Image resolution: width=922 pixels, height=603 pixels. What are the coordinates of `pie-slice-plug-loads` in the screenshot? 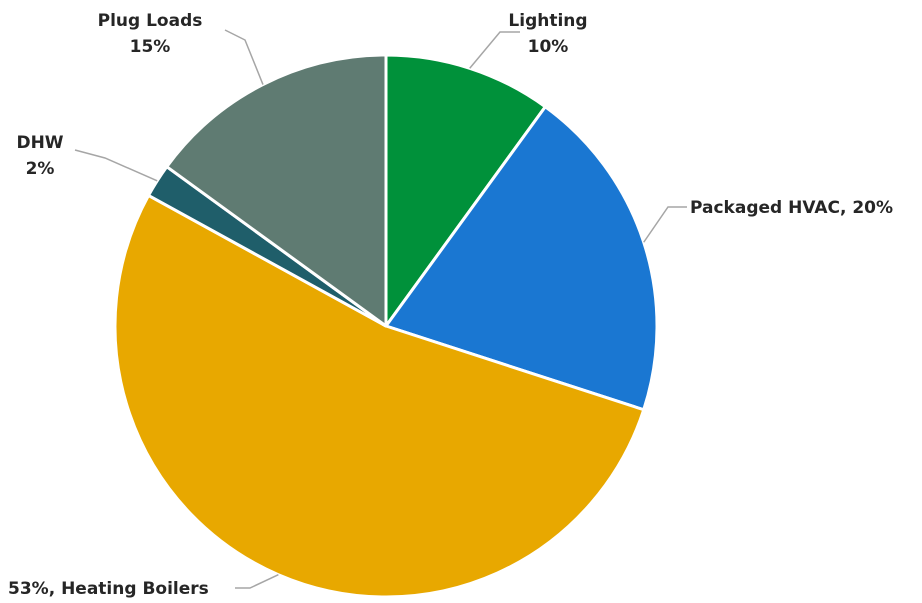 It's located at (276, 190).